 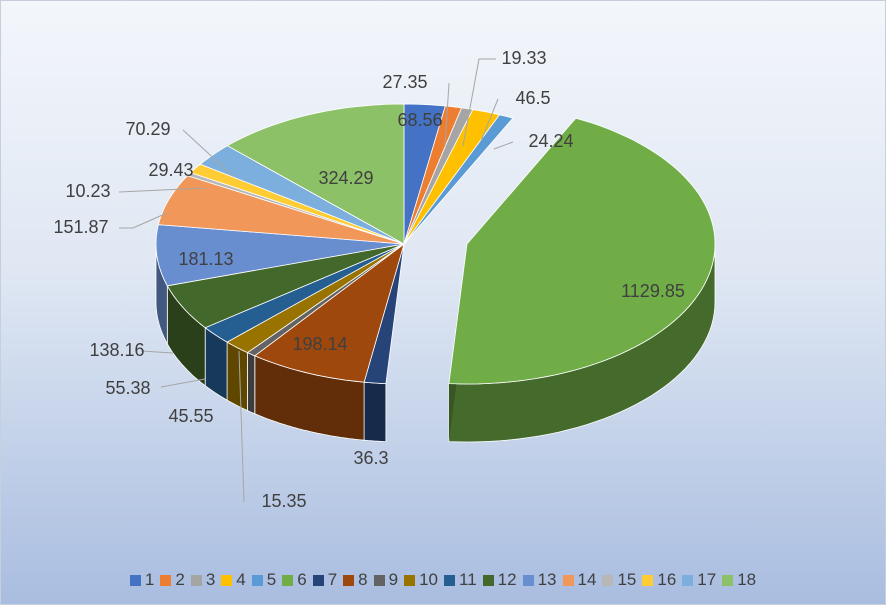 What do you see at coordinates (429, 579) in the screenshot?
I see `legend-label-10: 10` at bounding box center [429, 579].